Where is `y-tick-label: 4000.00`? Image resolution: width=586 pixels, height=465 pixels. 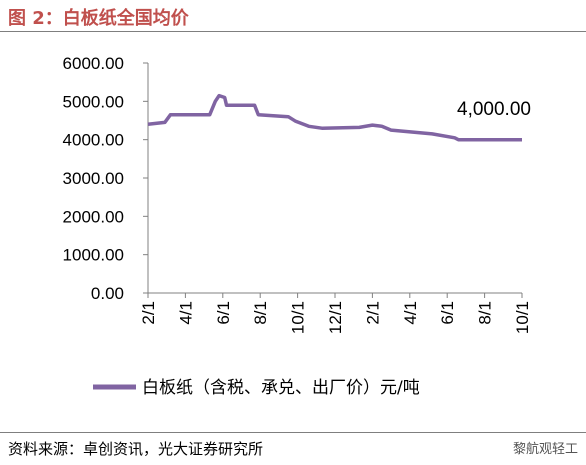 y-tick-label: 4000.00 is located at coordinates (93, 140).